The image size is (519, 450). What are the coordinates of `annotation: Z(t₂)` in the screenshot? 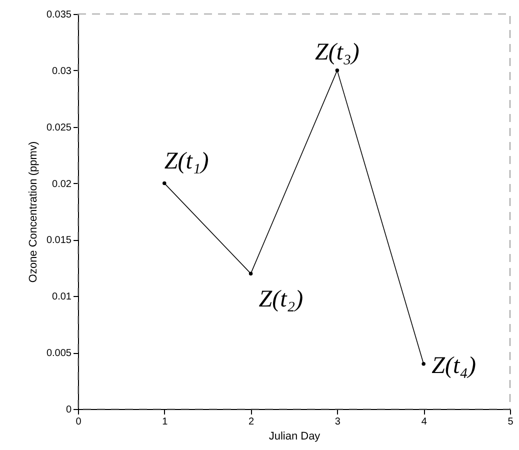 It's located at (281, 299).